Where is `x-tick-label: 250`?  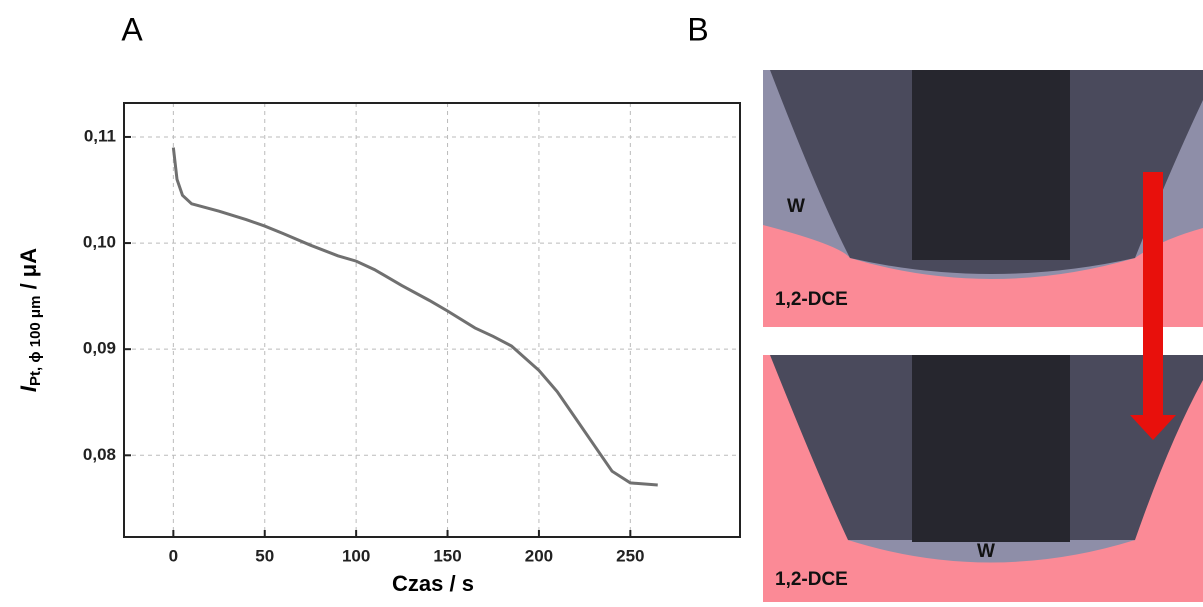
x-tick-label: 250 is located at coordinates (630, 555).